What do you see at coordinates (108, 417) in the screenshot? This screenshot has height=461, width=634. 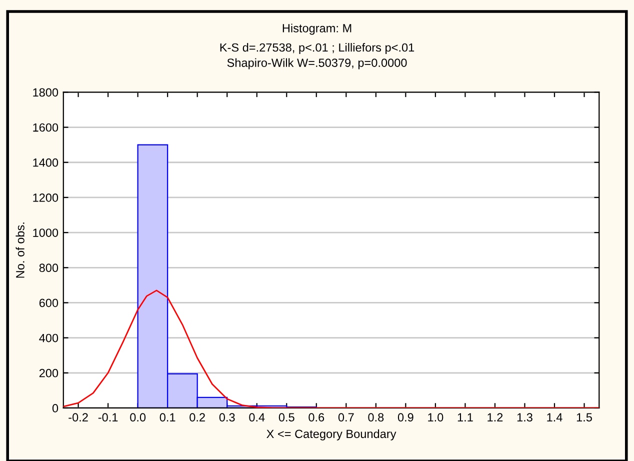 I see `x-tick-label: -0.1` at bounding box center [108, 417].